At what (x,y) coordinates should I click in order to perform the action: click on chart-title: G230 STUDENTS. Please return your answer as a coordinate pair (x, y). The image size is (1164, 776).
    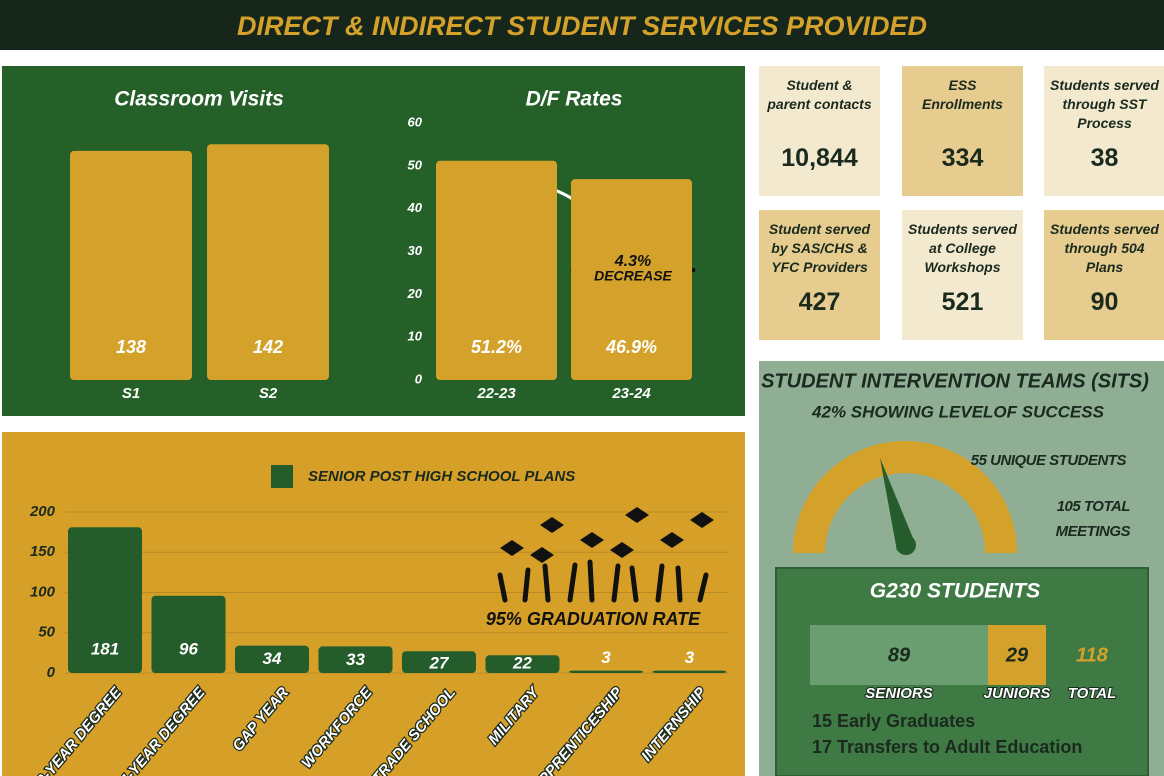
    Looking at the image, I should click on (955, 591).